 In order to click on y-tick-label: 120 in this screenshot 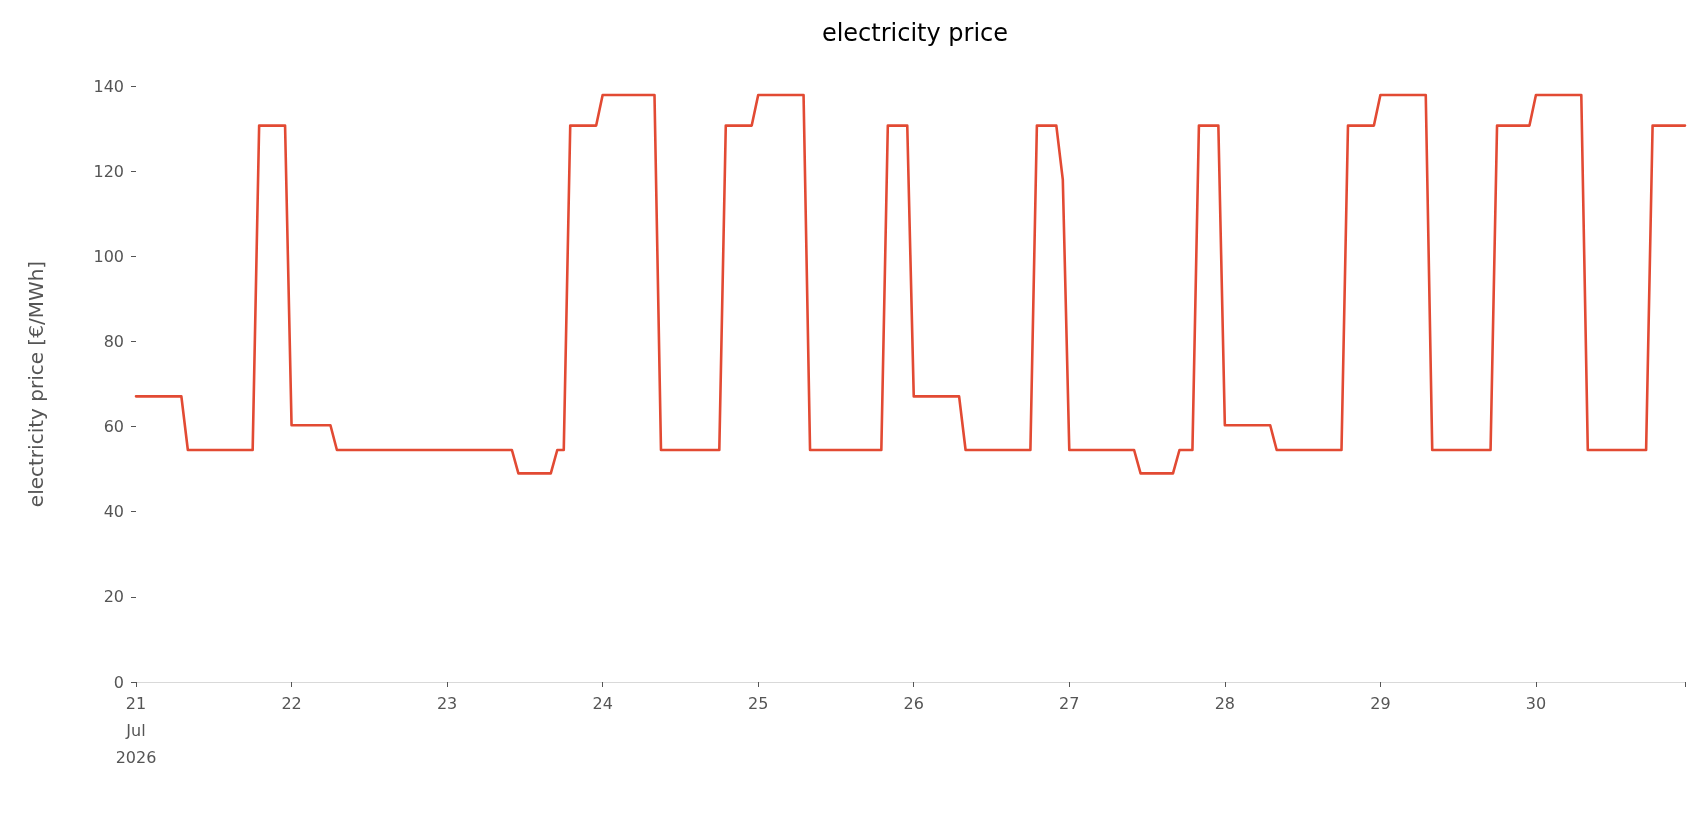, I will do `click(108, 171)`.